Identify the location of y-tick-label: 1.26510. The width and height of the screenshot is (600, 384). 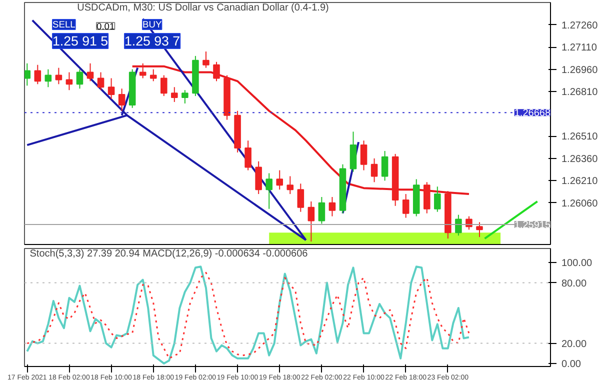
(580, 137).